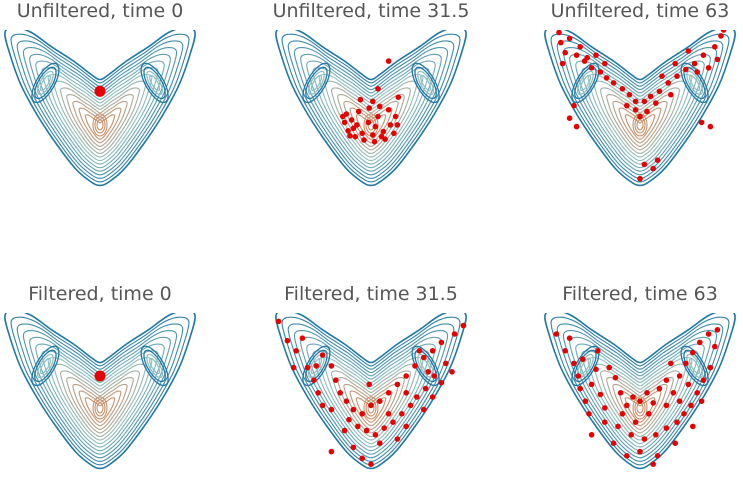  I want to click on contour-plot, so click(371, 391).